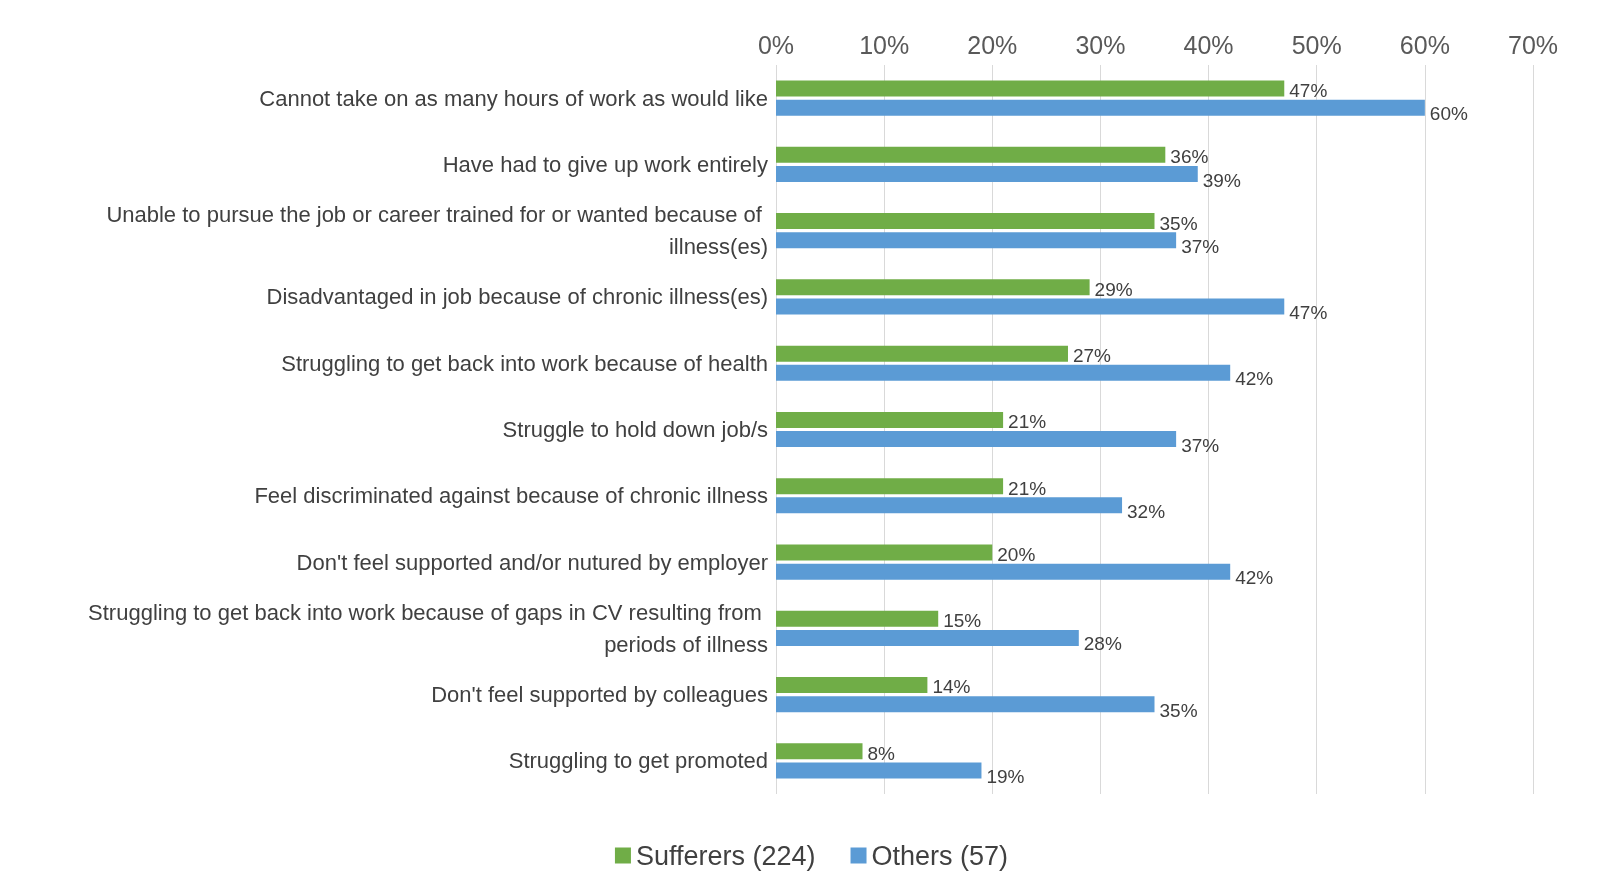  I want to click on y-tick-label: Struggling to get promoted, so click(638, 761).